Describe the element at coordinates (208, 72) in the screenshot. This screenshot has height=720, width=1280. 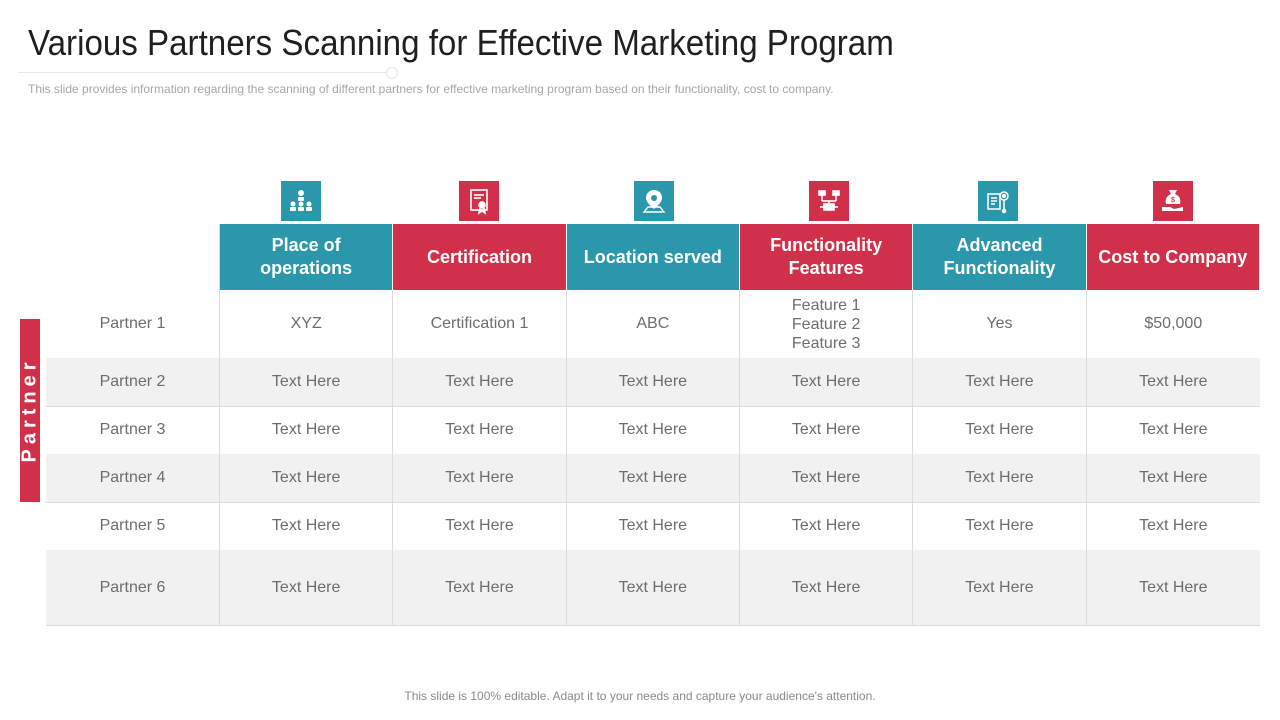
I see `title-divider` at that location.